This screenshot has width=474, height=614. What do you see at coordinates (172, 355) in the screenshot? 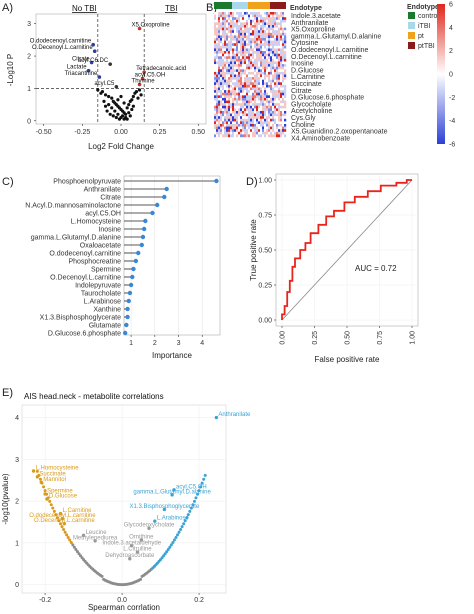
I see `importance-x-axis-label: Importance` at bounding box center [172, 355].